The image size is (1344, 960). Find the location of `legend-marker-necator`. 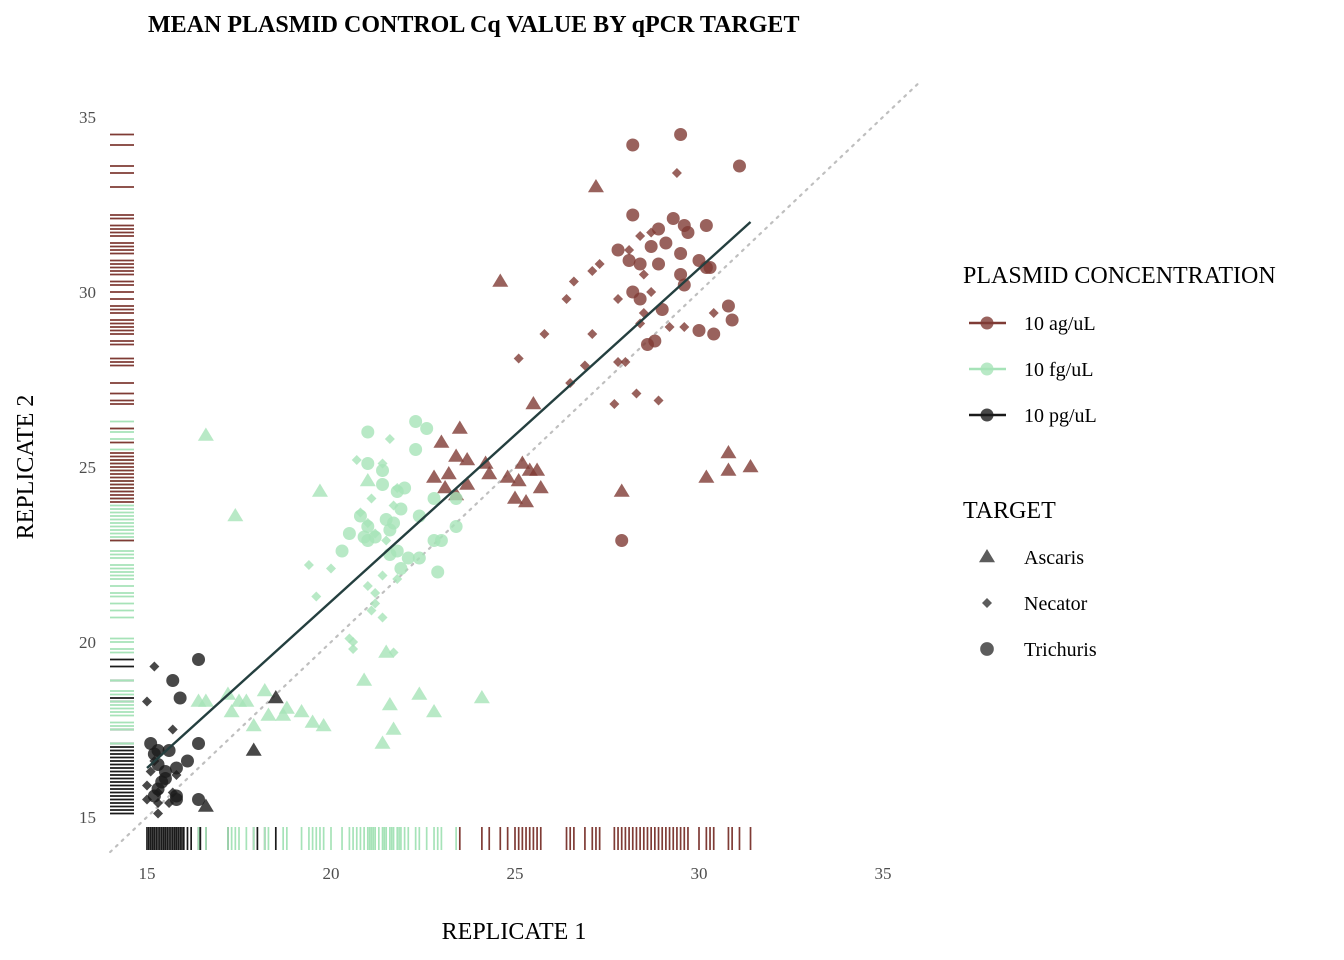

legend-marker-necator is located at coordinates (987, 603).